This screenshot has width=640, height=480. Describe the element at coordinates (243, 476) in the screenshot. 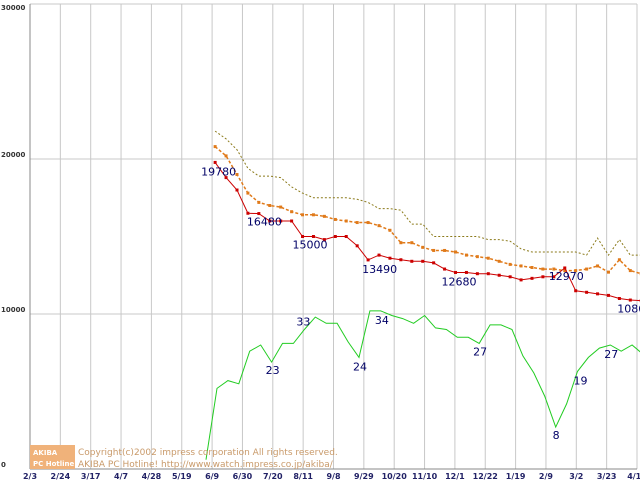

I see `x-tick-label: 6/30` at that location.